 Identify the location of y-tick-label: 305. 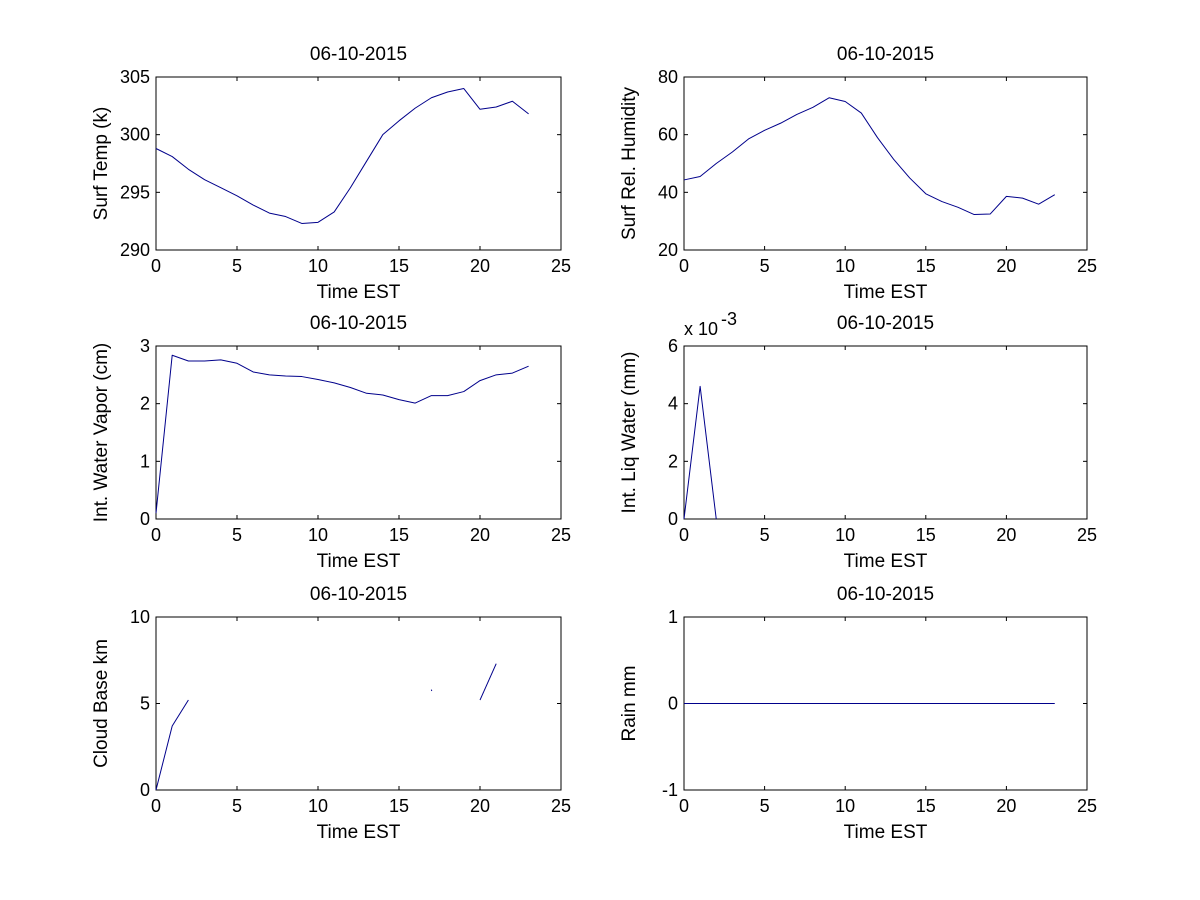
(135, 77).